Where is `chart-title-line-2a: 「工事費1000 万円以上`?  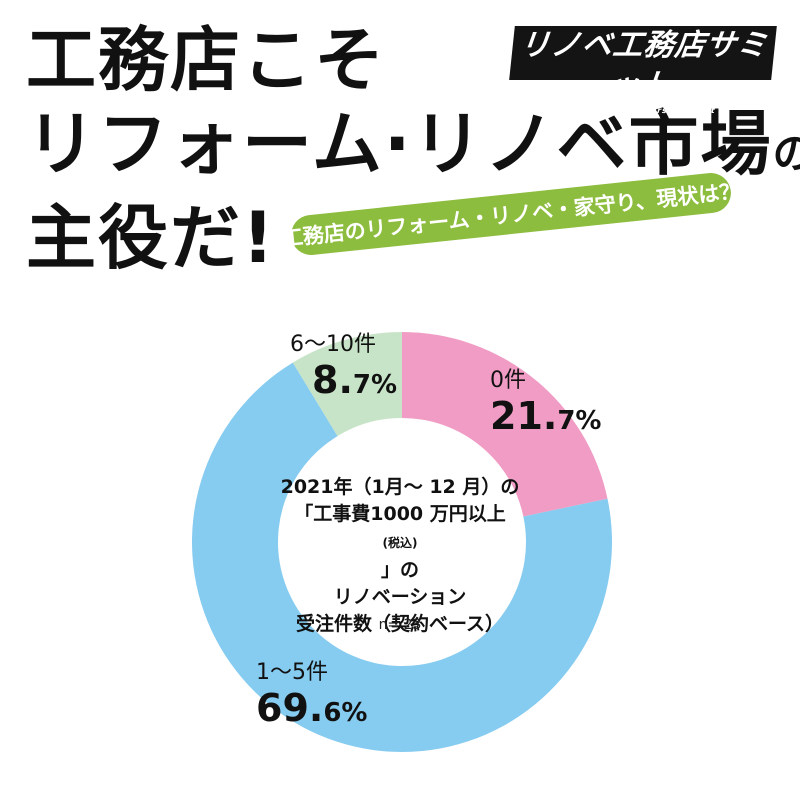 chart-title-line-2a: 「工事費1000 万円以上 is located at coordinates (400, 514).